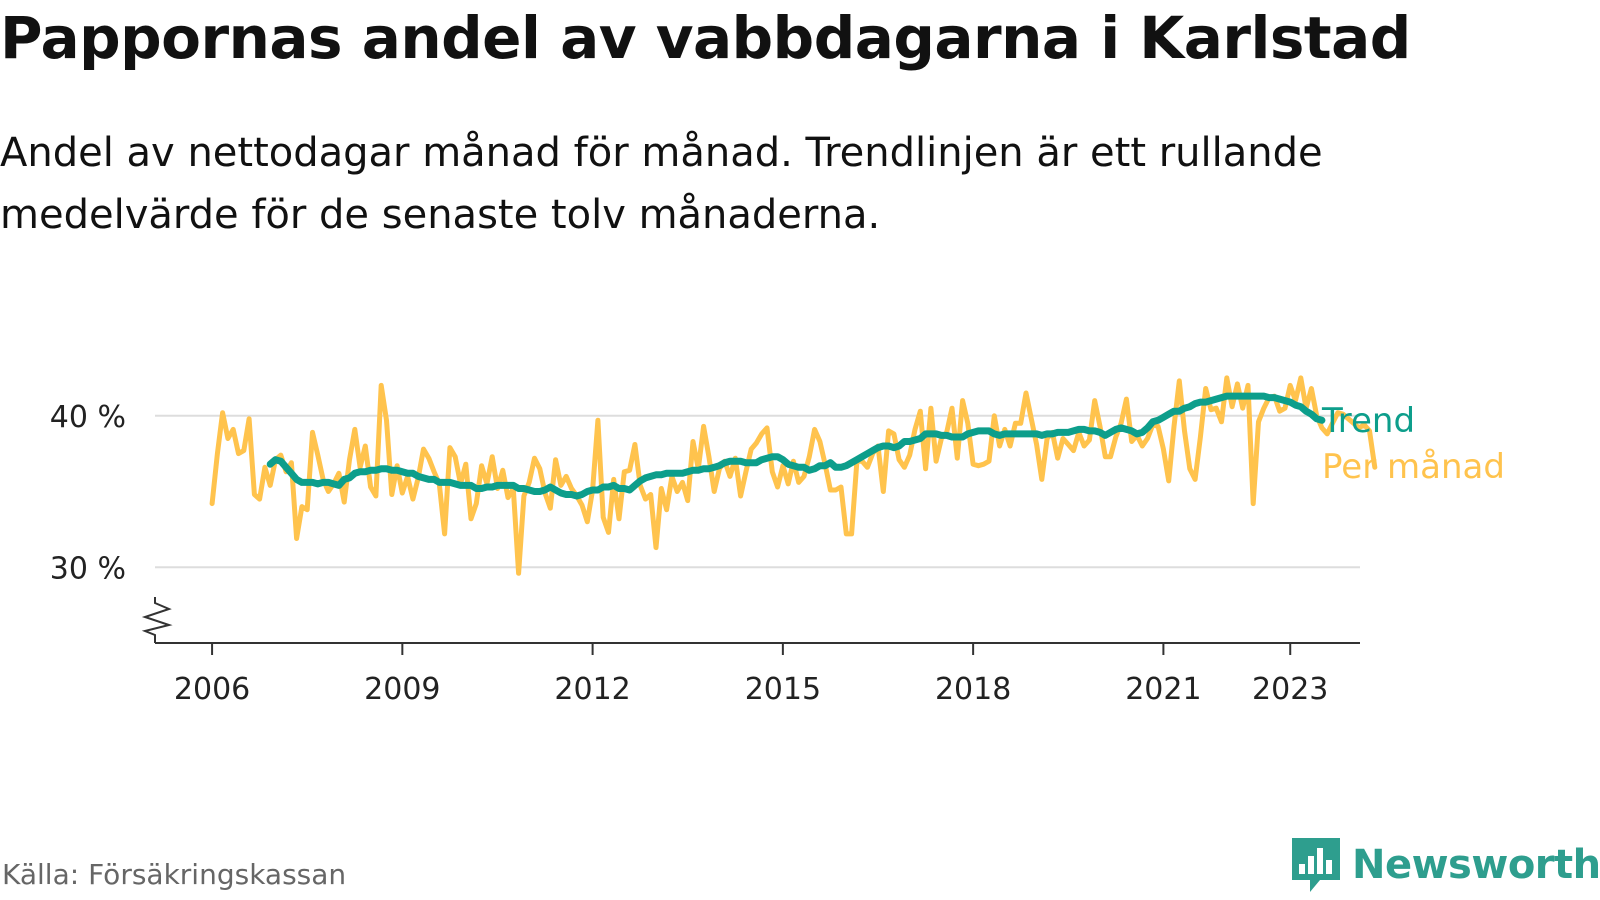 This screenshot has height=900, width=1600. What do you see at coordinates (1163, 689) in the screenshot?
I see `x-tick-label: 2021` at bounding box center [1163, 689].